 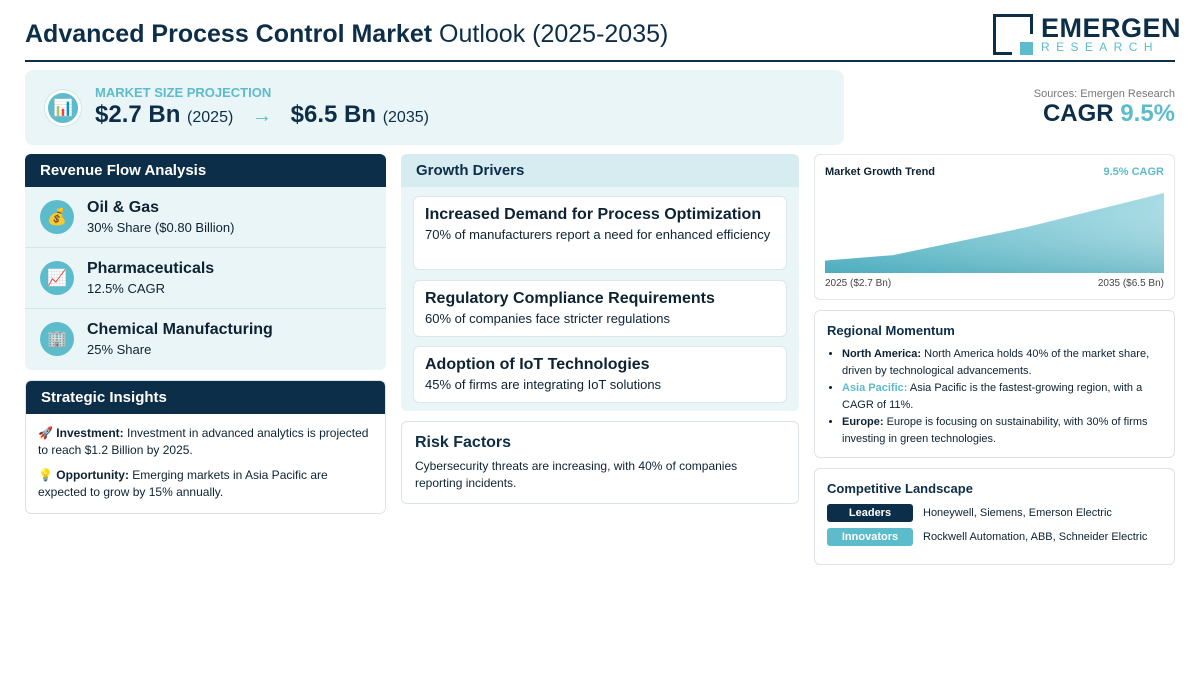 I want to click on revenue-item-detail: 12.5% CAGR, so click(x=126, y=288).